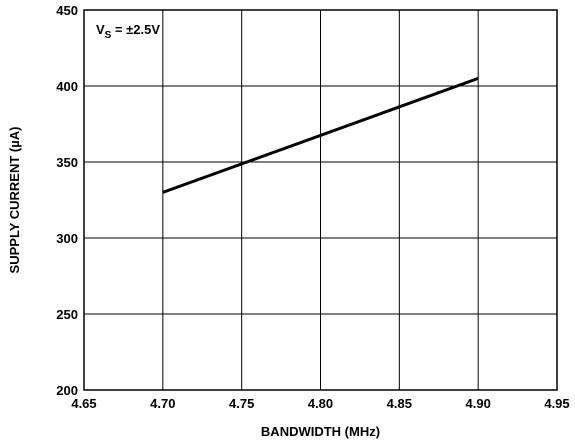 The width and height of the screenshot is (575, 443). Describe the element at coordinates (556, 403) in the screenshot. I see `x-tick-label: 4.95` at that location.